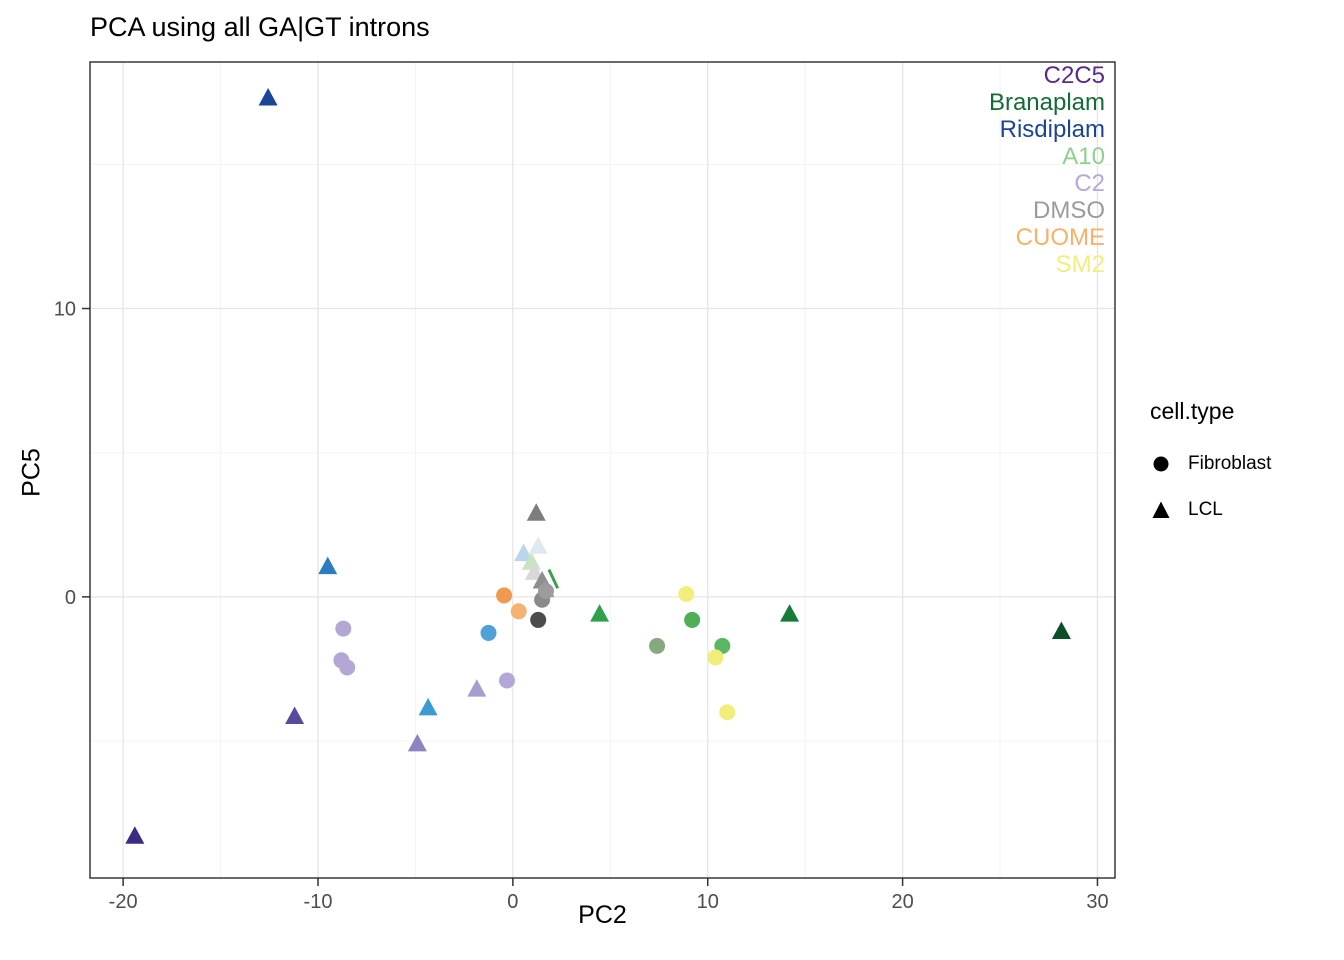 This screenshot has width=1344, height=960. I want to click on x-tick-label: 10, so click(708, 902).